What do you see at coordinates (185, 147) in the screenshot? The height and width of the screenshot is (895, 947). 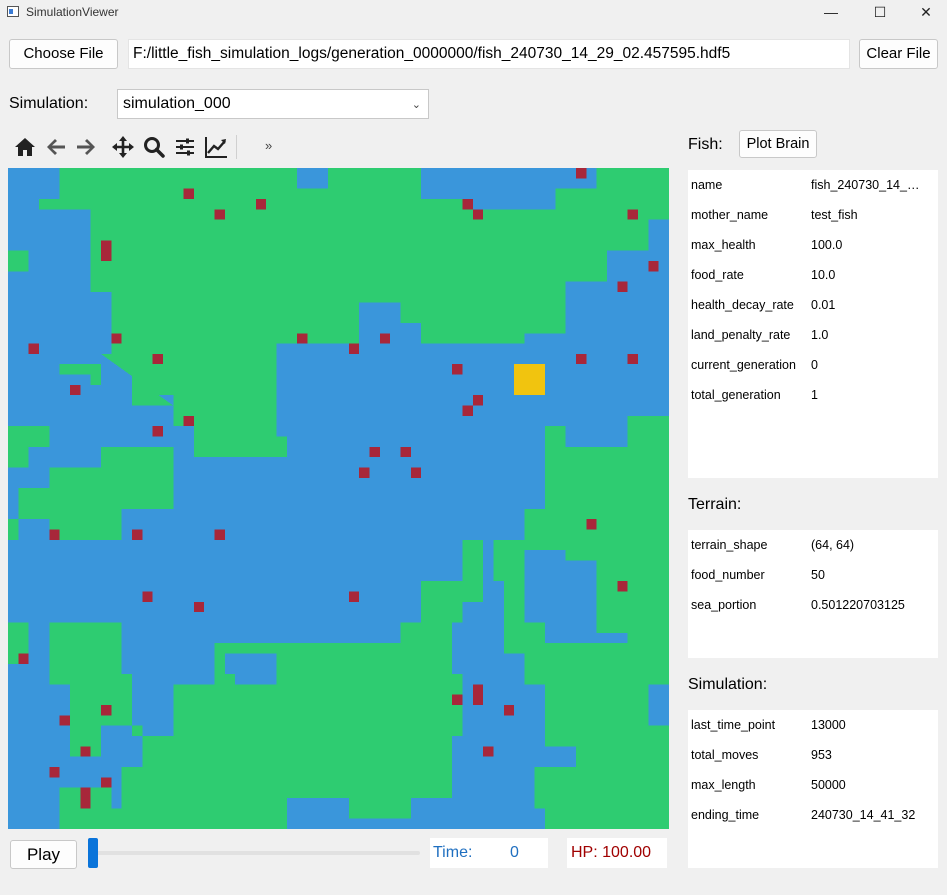 I see `configure-subplots-icon` at bounding box center [185, 147].